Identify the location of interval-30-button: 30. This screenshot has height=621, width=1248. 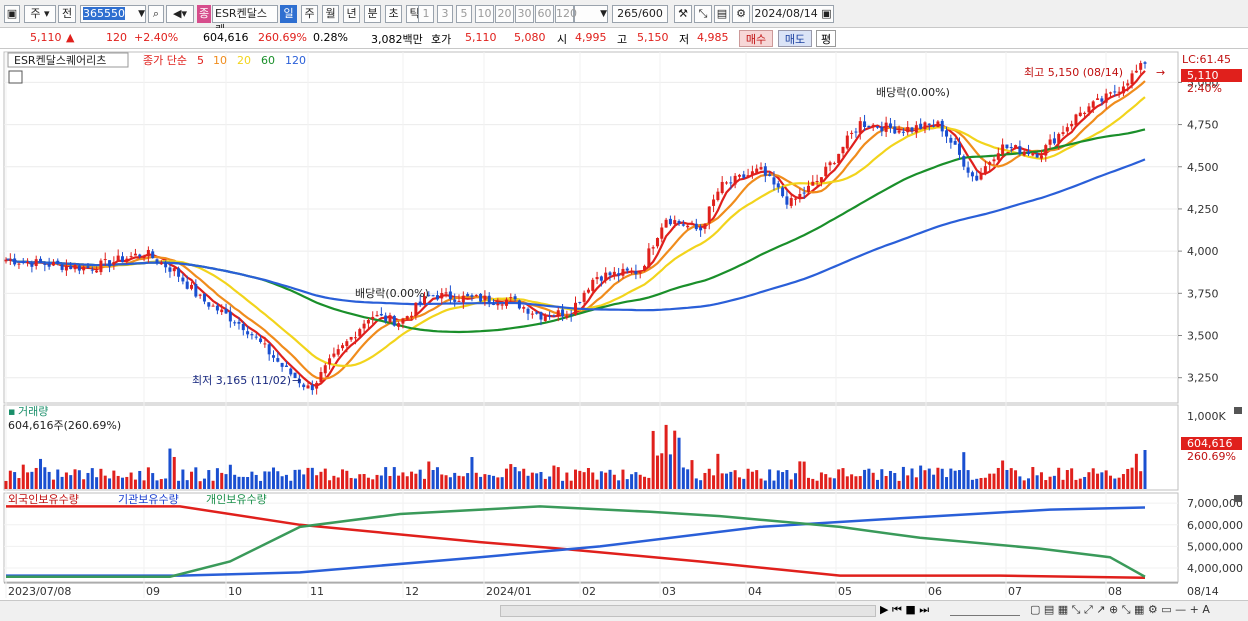
(524, 14).